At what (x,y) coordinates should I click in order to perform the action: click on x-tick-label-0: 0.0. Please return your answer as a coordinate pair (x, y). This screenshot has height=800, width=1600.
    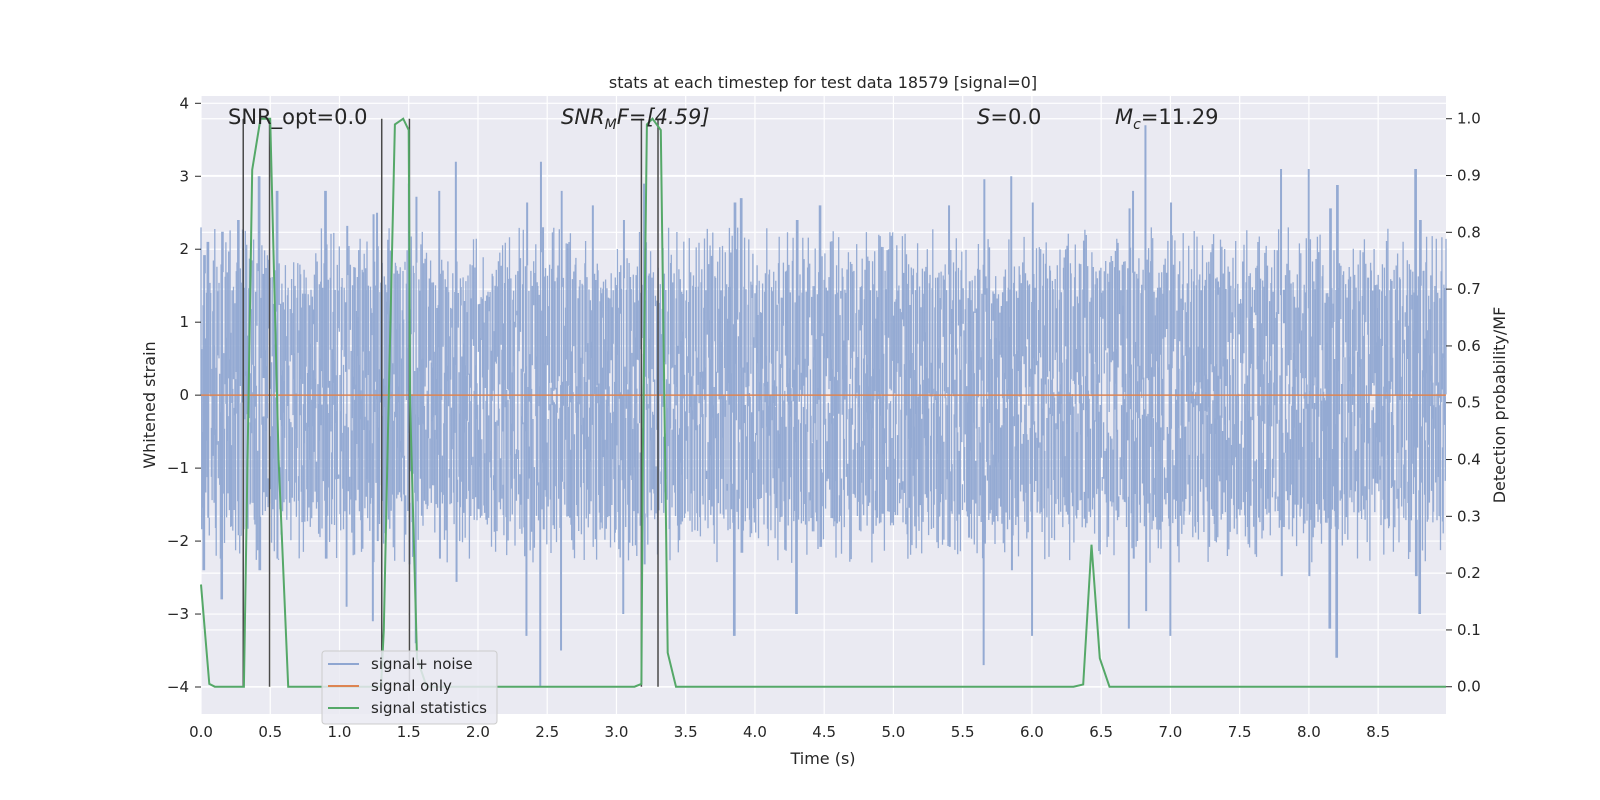
    Looking at the image, I should click on (201, 732).